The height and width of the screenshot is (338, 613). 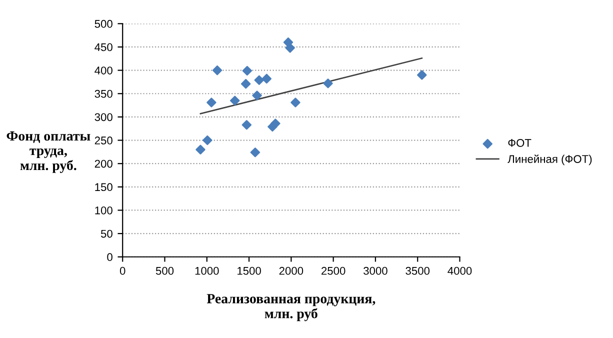 What do you see at coordinates (103, 210) in the screenshot?
I see `y-tick-label: 100` at bounding box center [103, 210].